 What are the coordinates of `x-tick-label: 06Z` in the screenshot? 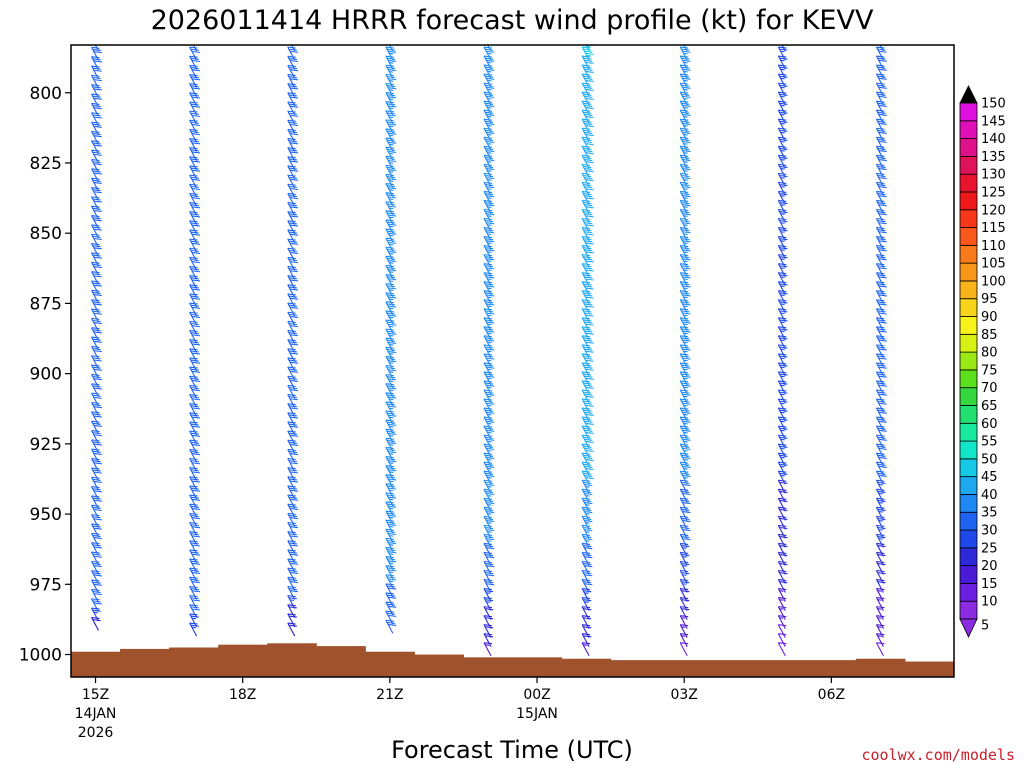 It's located at (831, 695).